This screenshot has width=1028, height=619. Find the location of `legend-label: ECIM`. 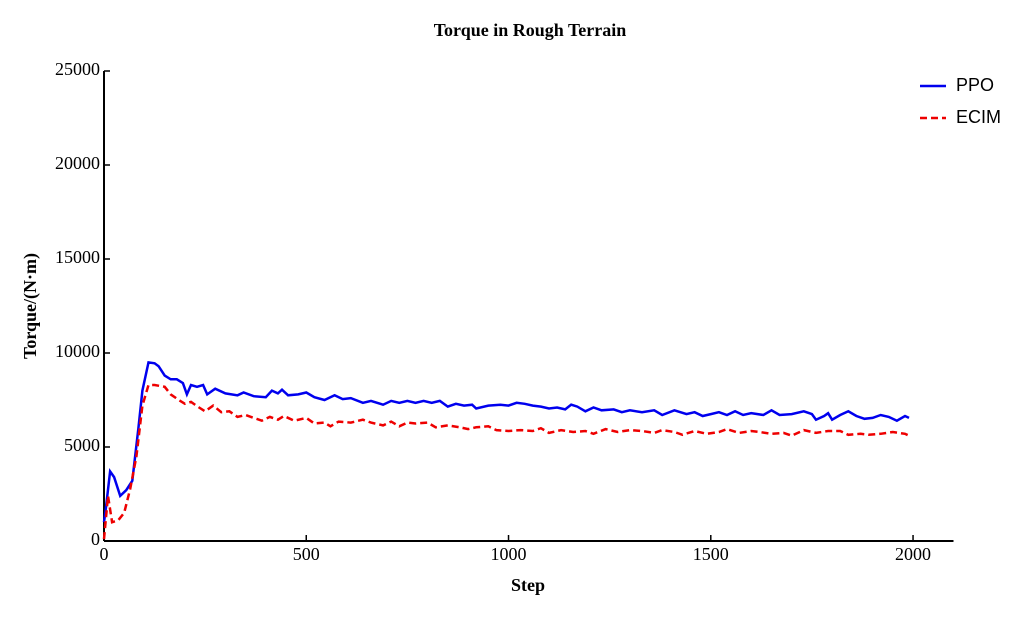

legend-label: ECIM is located at coordinates (978, 117).